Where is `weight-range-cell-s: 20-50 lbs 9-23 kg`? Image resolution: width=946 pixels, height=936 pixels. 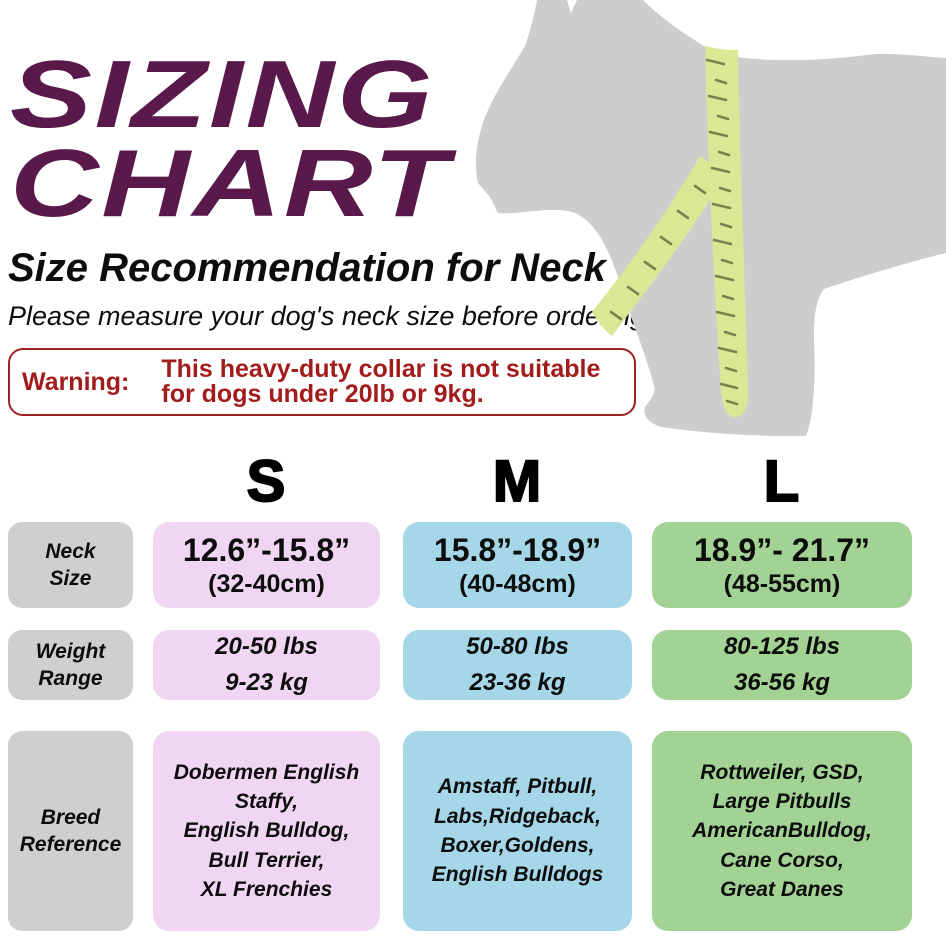 weight-range-cell-s: 20-50 lbs 9-23 kg is located at coordinates (266, 665).